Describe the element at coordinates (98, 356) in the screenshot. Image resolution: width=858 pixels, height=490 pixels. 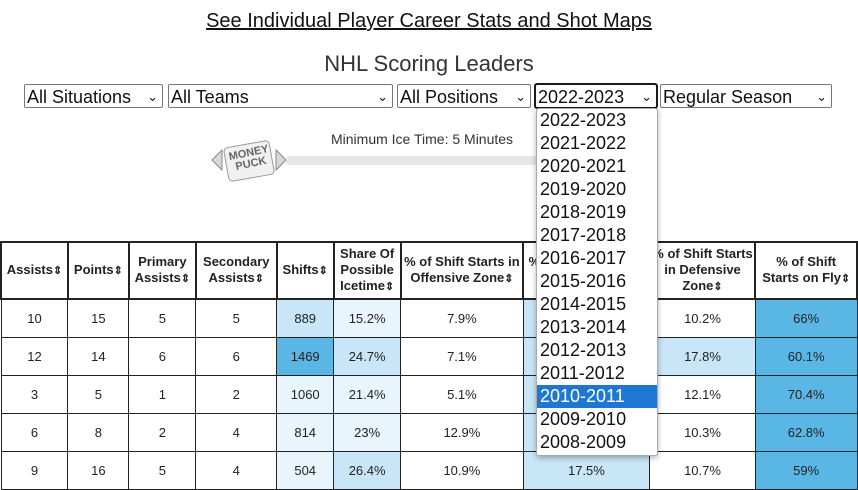
I see `table-cell: 14` at that location.